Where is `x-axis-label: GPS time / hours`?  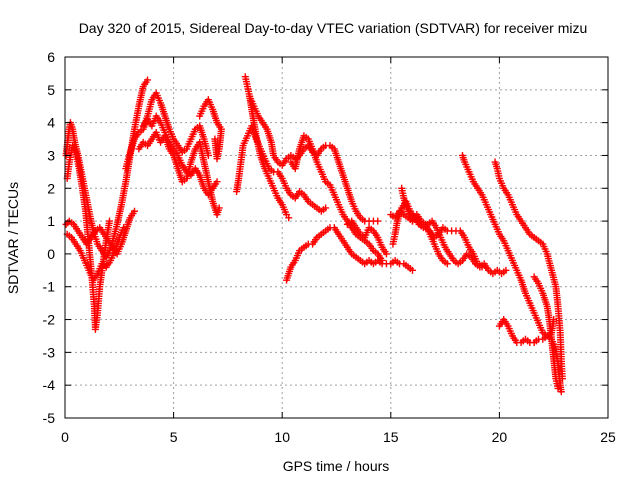 x-axis-label: GPS time / hours is located at coordinates (336, 466).